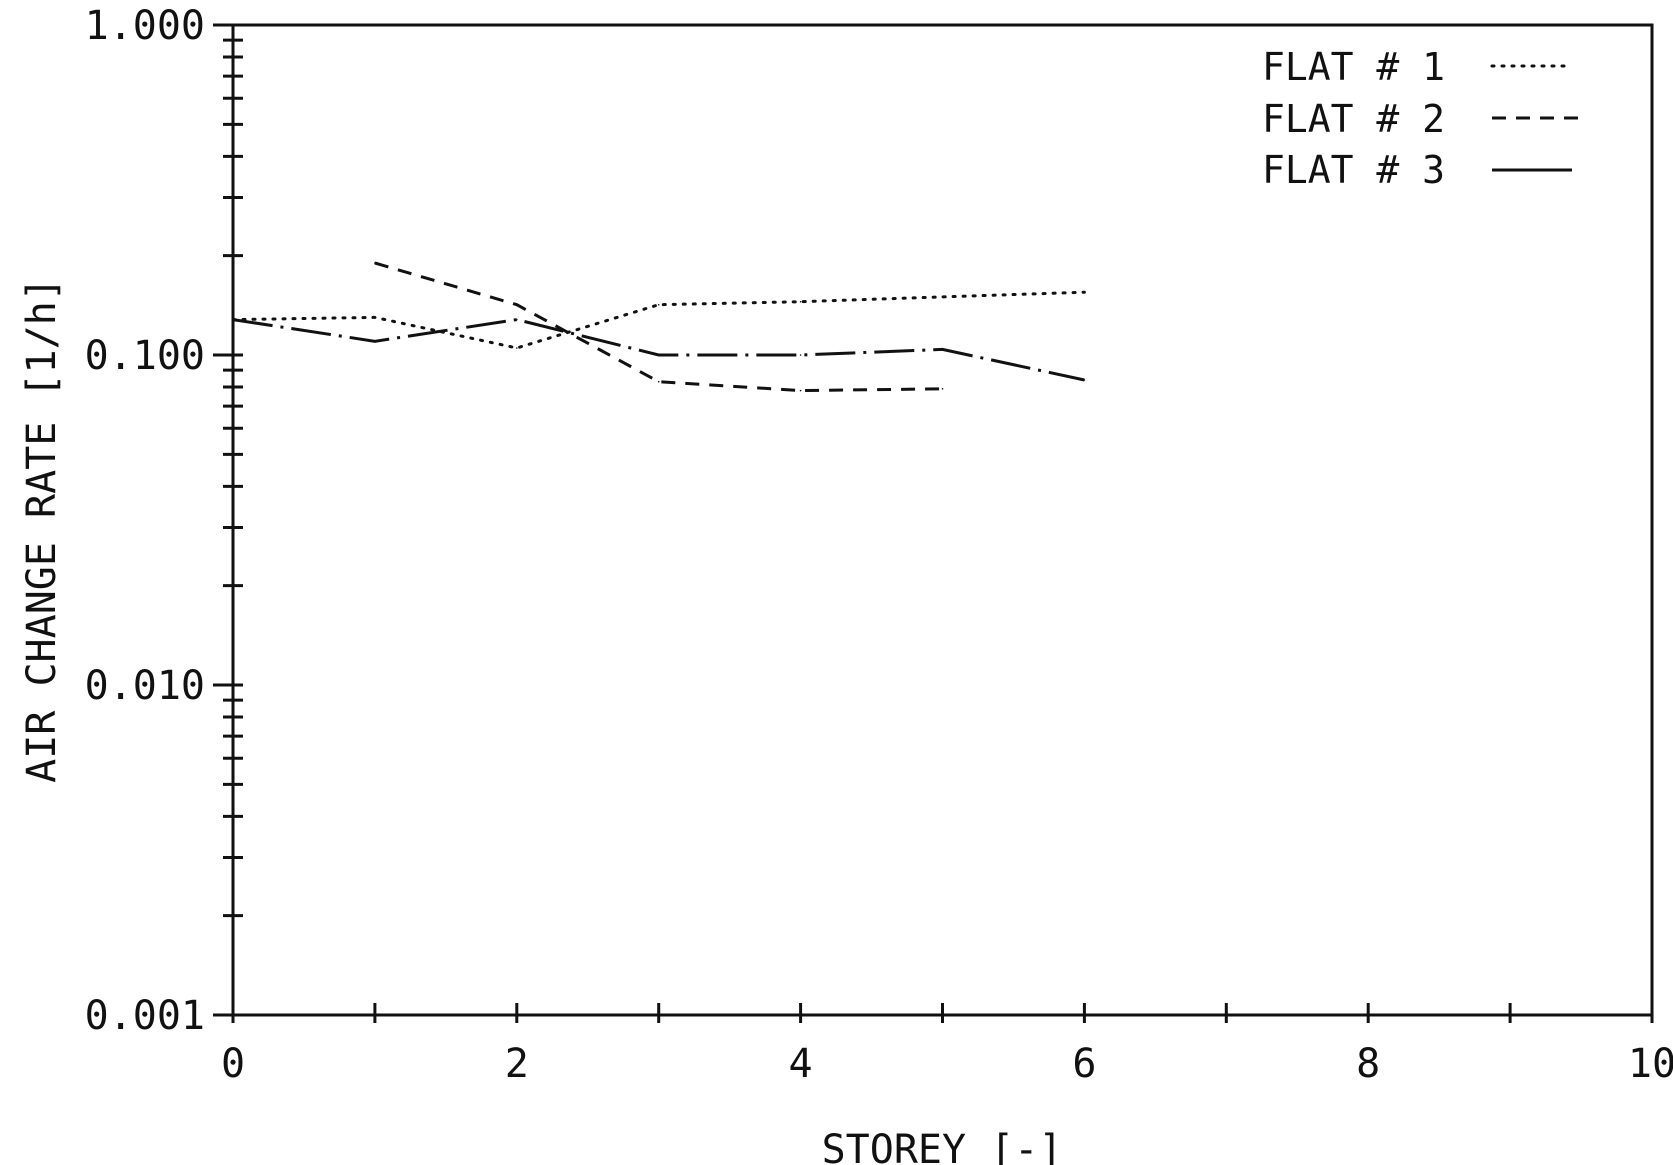 Image resolution: width=1673 pixels, height=1165 pixels. Describe the element at coordinates (1368, 1064) in the screenshot. I see `x-tick-label: 8` at that location.